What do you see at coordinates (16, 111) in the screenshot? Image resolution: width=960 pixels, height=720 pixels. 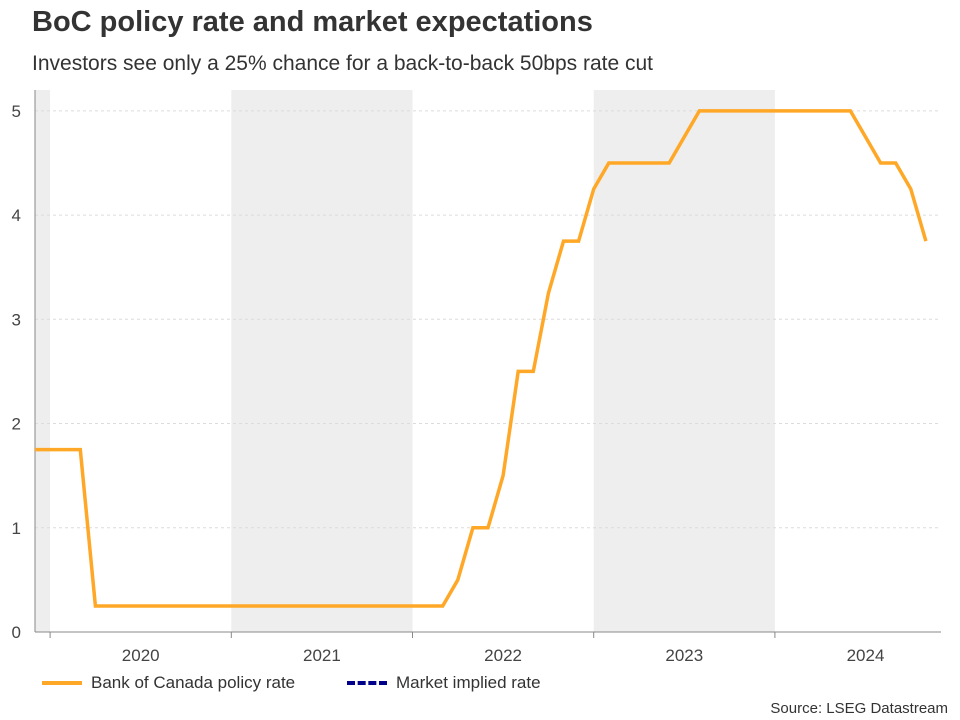 I see `y-tick-label: 5` at bounding box center [16, 111].